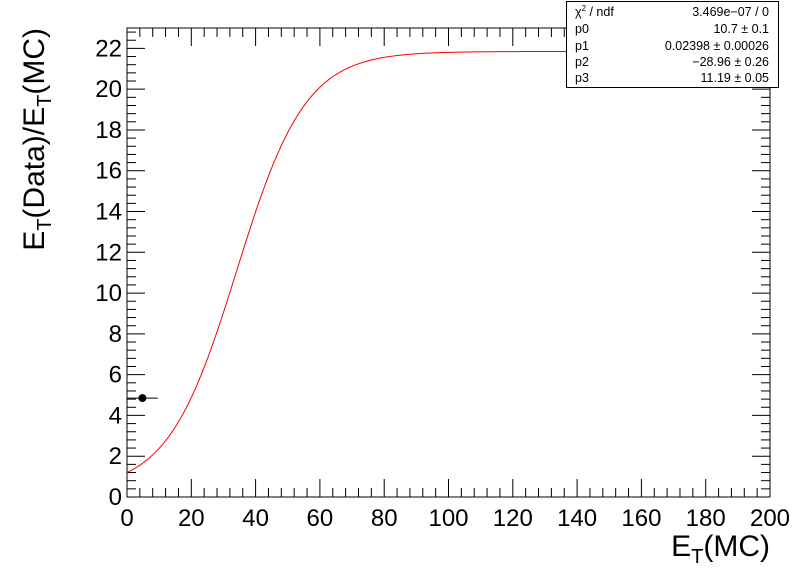 Image resolution: width=796 pixels, height=572 pixels. What do you see at coordinates (716, 46) in the screenshot?
I see `stat-value: 0.02398 ± 0.00026` at bounding box center [716, 46].